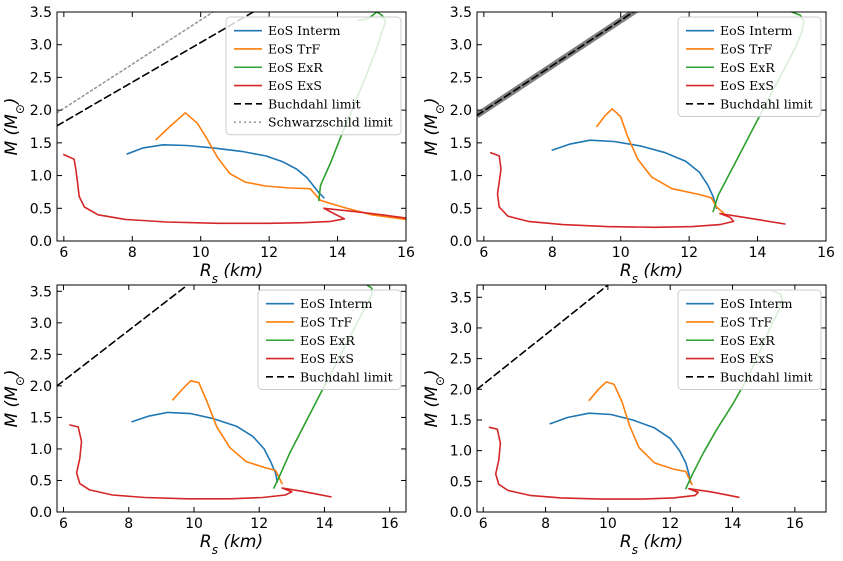  What do you see at coordinates (330, 122) in the screenshot?
I see `legend-label: Schwarzschild limit` at bounding box center [330, 122].